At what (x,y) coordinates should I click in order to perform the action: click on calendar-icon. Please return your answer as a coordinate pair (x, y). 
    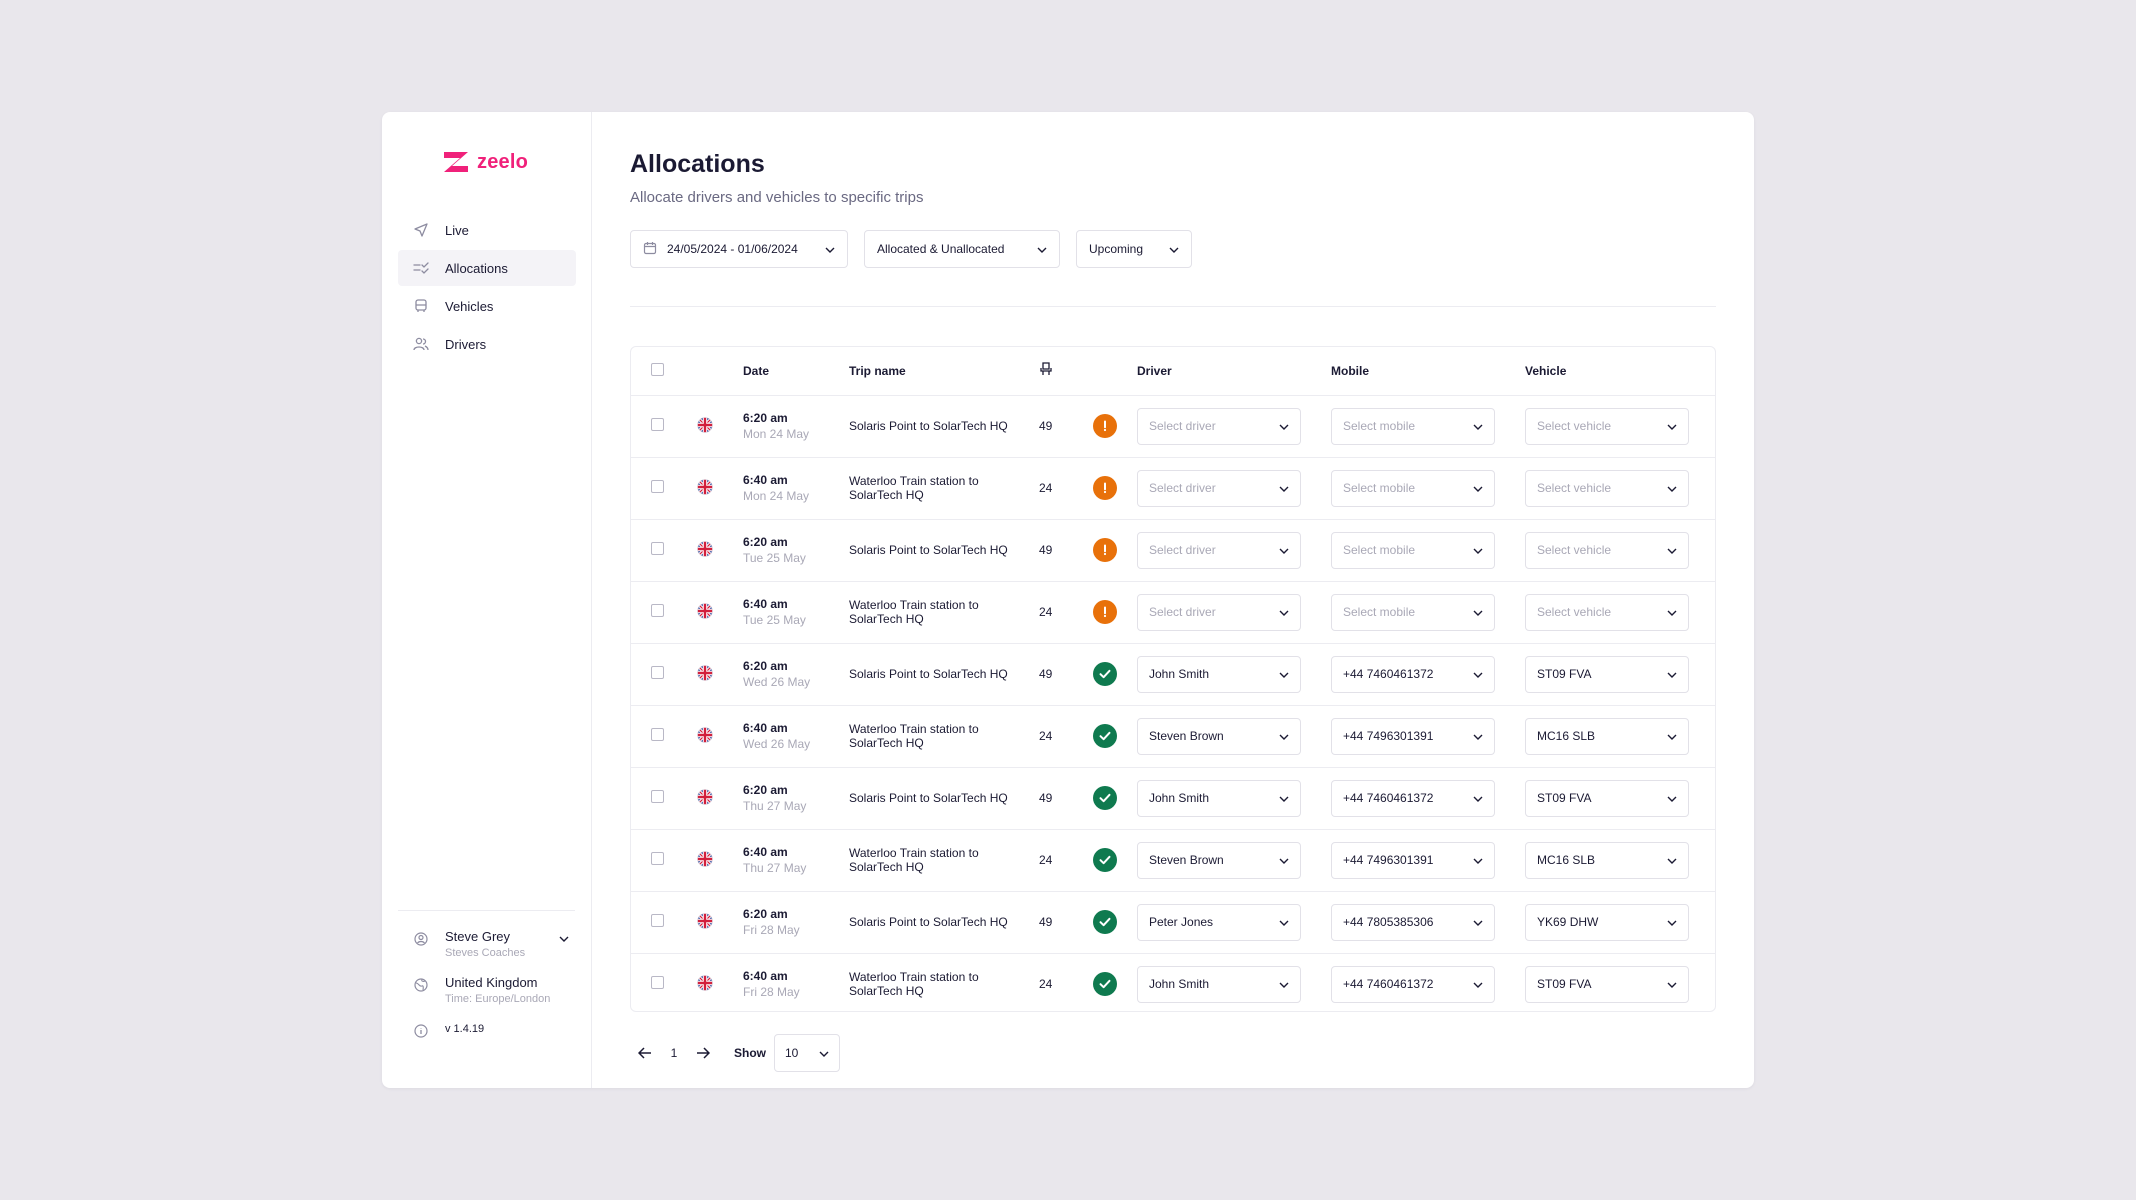
    Looking at the image, I should click on (650, 249).